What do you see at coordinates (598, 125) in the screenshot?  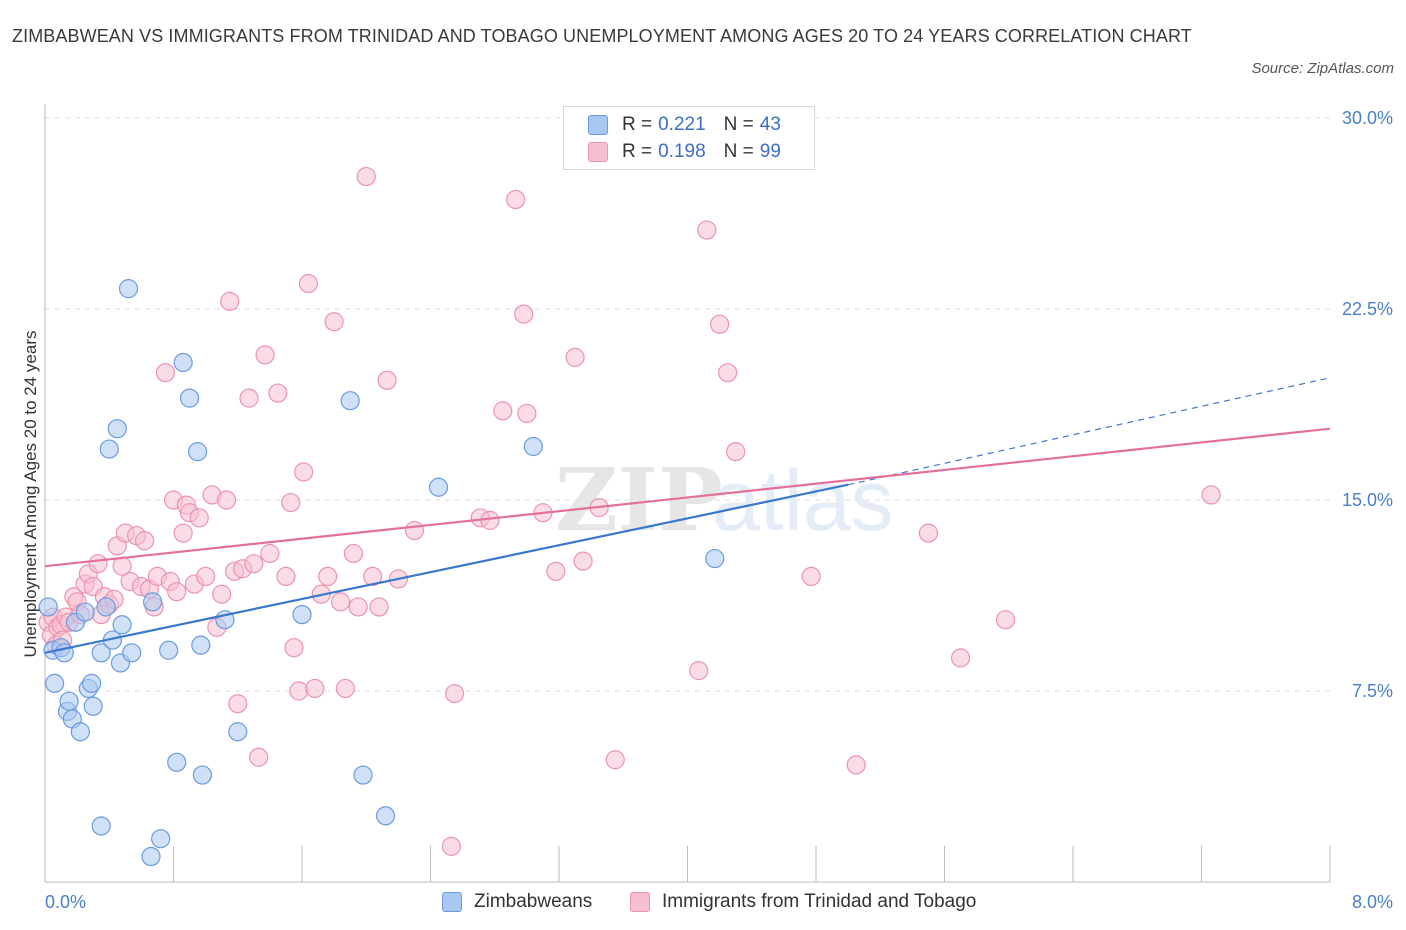 I see `legend-swatch-blue` at bounding box center [598, 125].